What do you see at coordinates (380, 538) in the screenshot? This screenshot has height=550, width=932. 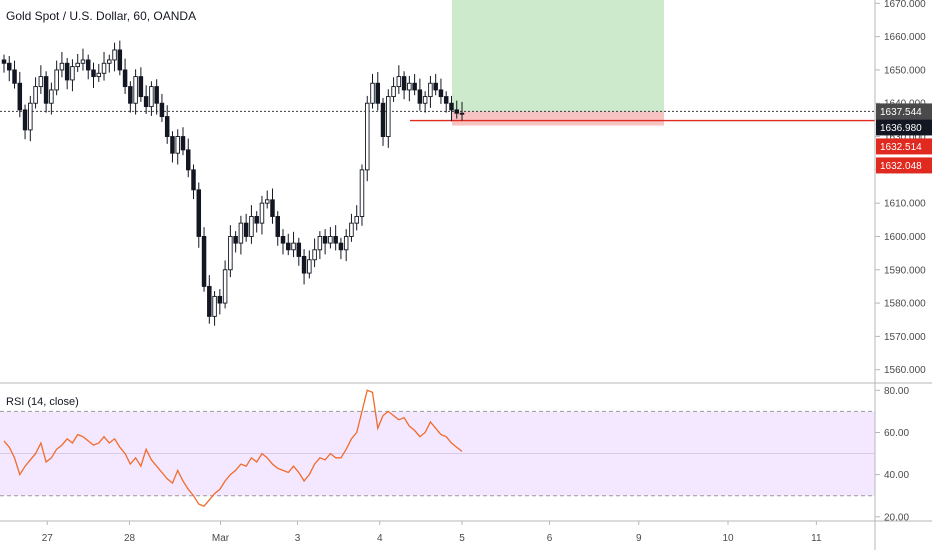 I see `time-tick-label: 4` at bounding box center [380, 538].